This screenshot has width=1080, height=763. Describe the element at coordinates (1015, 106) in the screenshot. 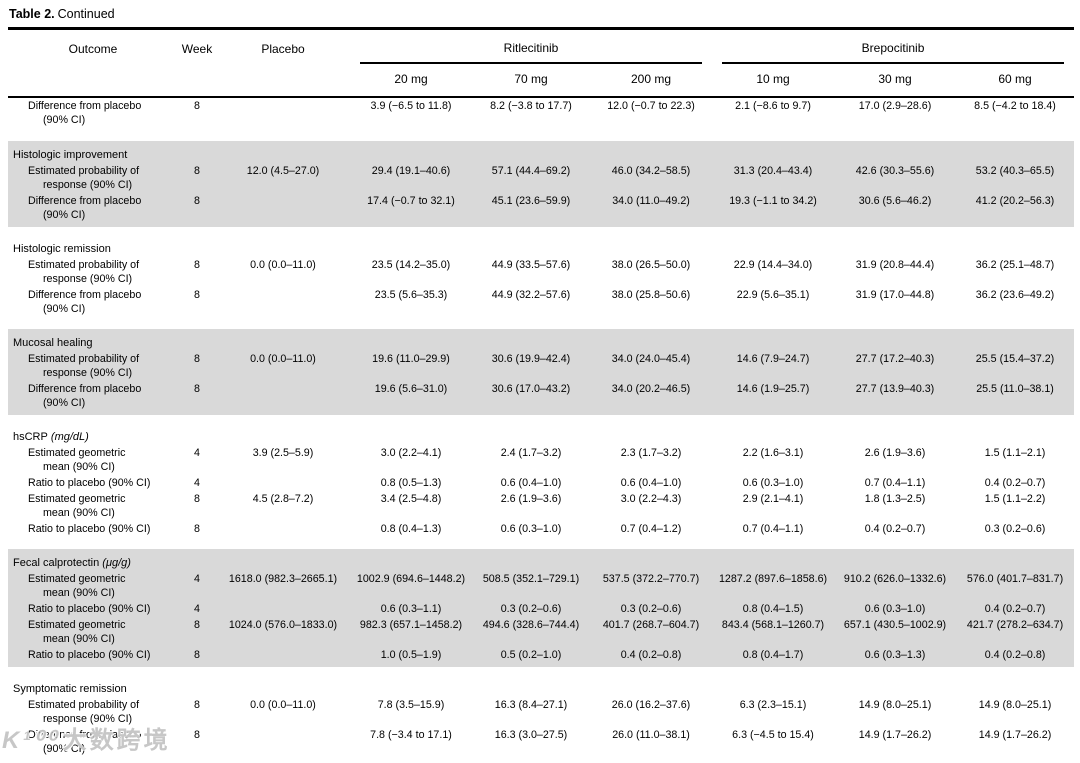

I see `value-cell: 8.5 (−4.2 to 18.4)` at that location.